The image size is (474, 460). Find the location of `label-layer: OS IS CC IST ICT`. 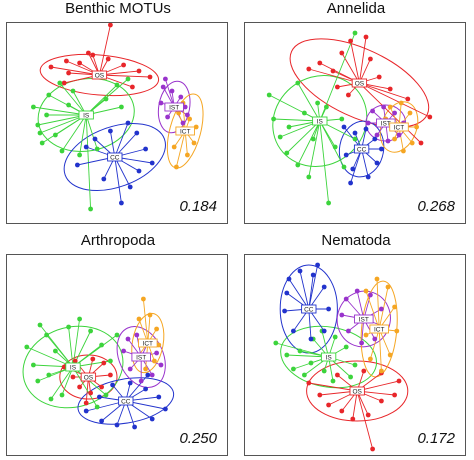

label-layer: OS IS CC IST ICT is located at coordinates (345, 350).